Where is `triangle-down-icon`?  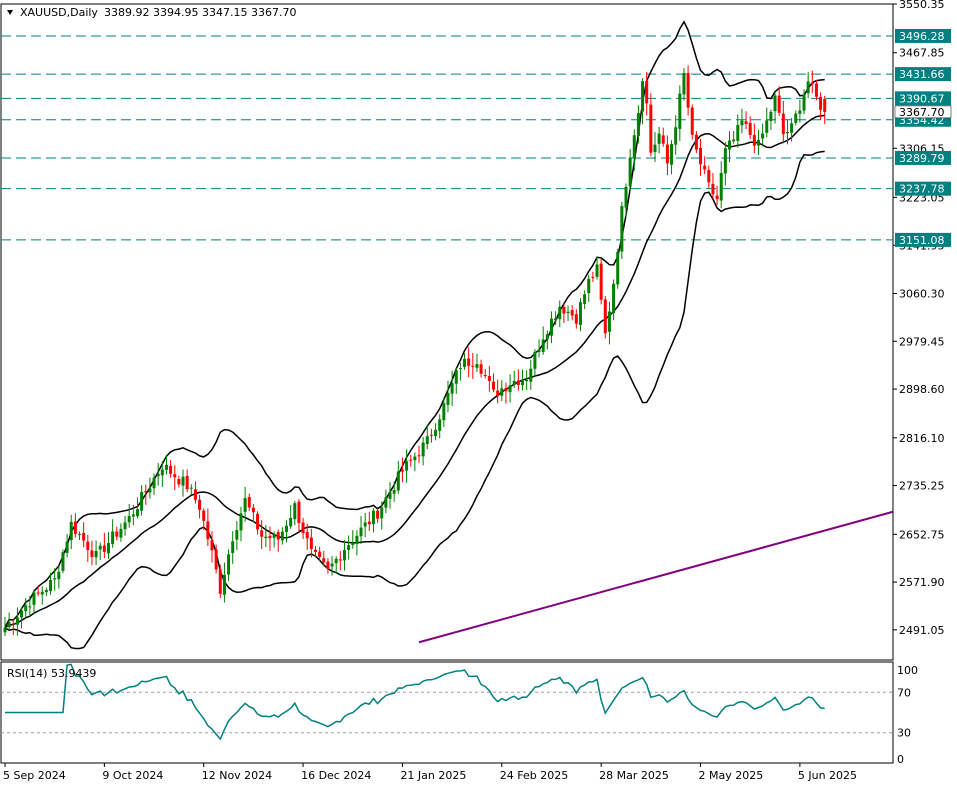 triangle-down-icon is located at coordinates (10, 12).